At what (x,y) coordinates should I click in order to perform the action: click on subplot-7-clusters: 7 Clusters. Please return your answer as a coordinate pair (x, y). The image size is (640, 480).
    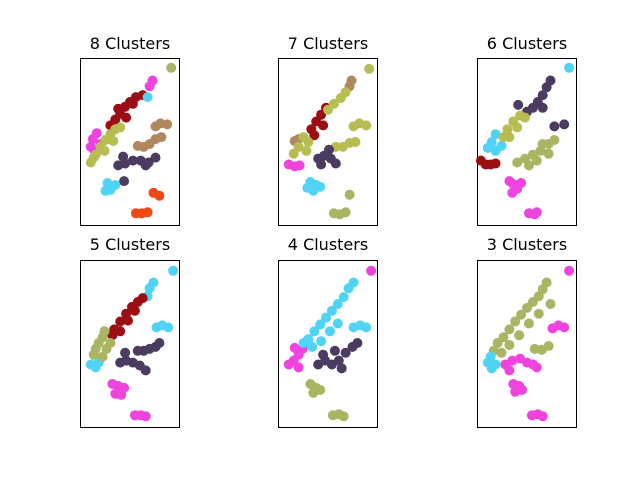
    Looking at the image, I should click on (328, 130).